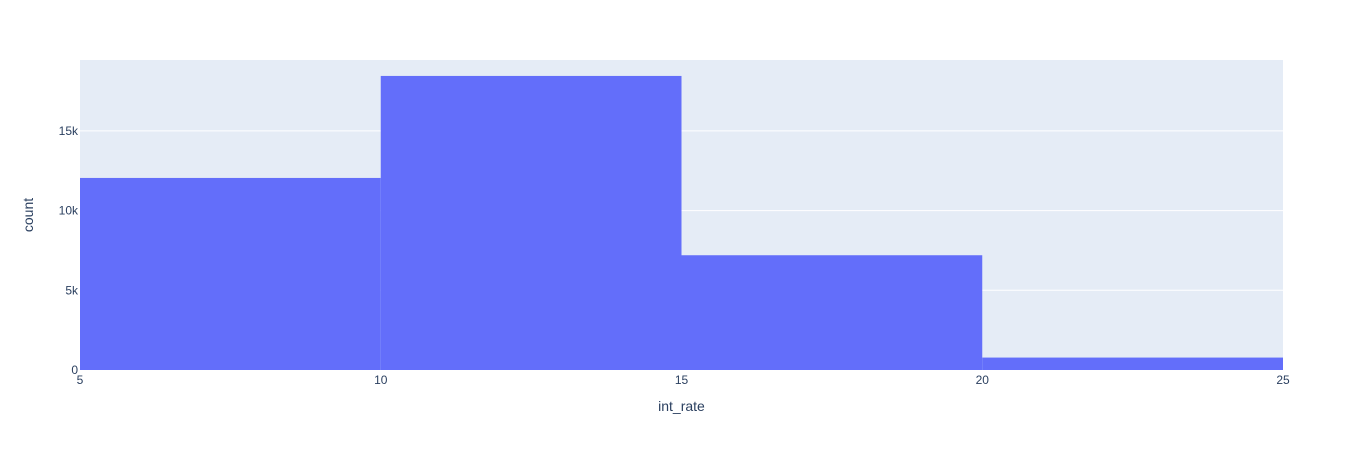  I want to click on x-axis-ticks: 5 10 15 20 25, so click(683, 380).